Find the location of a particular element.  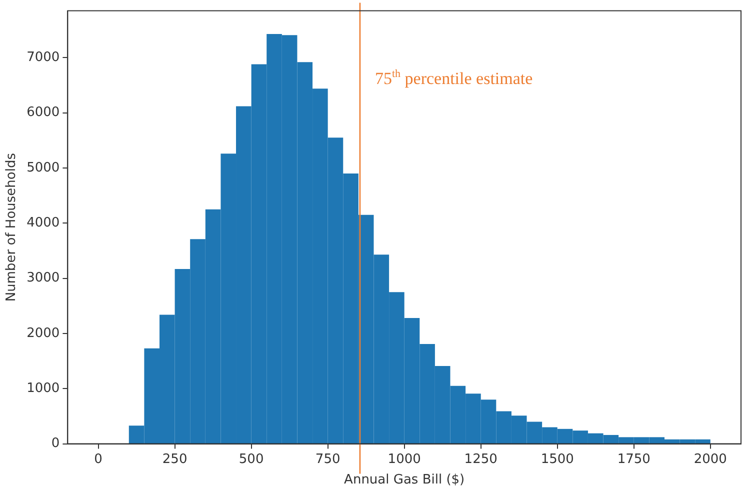

y-tick-label: 0 is located at coordinates (55, 444).